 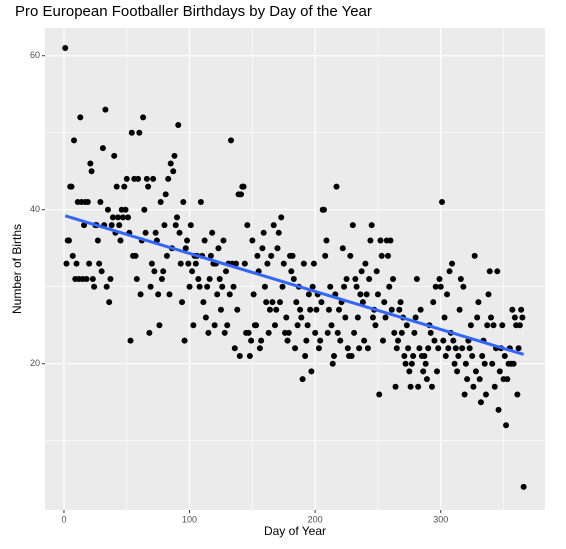 What do you see at coordinates (189, 519) in the screenshot?
I see `x-tick-label: 100` at bounding box center [189, 519].